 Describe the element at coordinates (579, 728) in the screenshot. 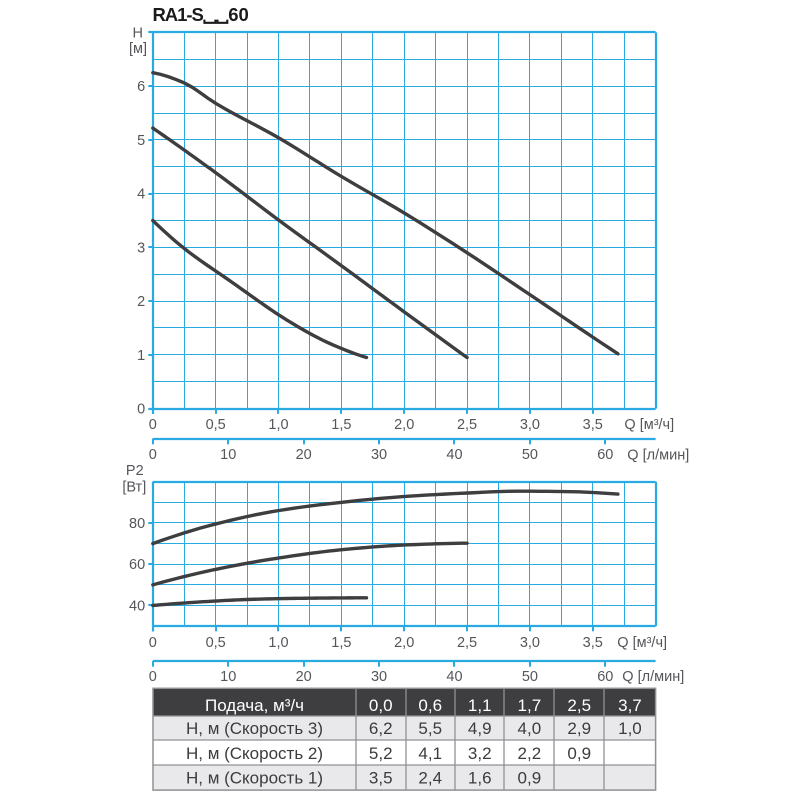

I see `svg-text: 2,9` at that location.